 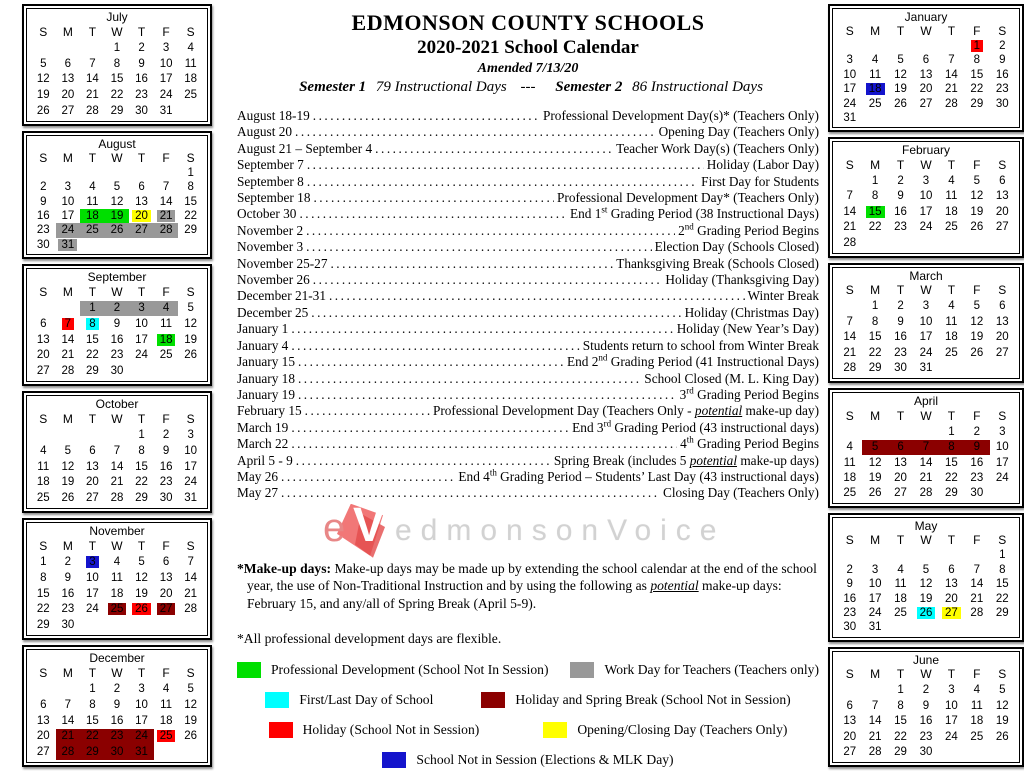 What do you see at coordinates (117, 545) in the screenshot?
I see `weekday-header: W` at bounding box center [117, 545].